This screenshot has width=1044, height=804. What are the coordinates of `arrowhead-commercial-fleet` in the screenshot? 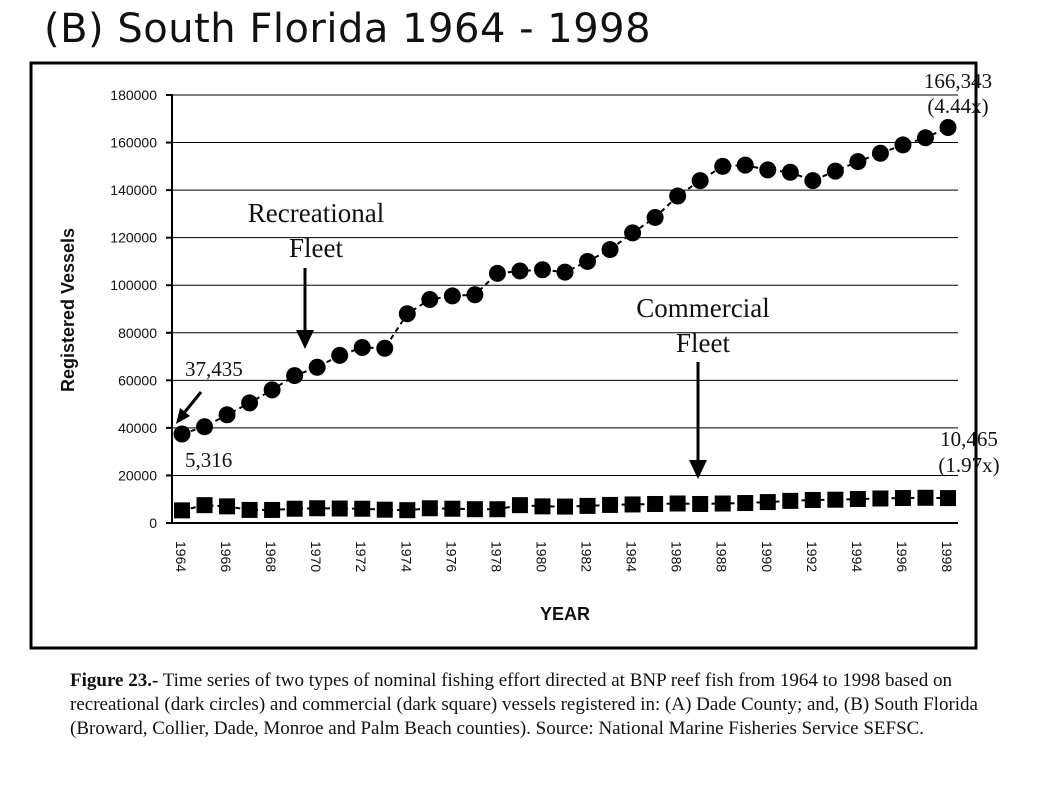 It's located at (698, 469).